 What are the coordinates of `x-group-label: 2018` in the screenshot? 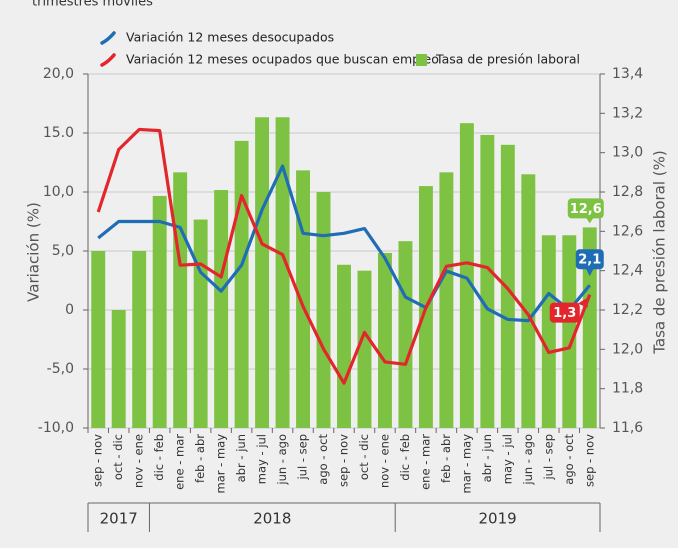 It's located at (272, 519).